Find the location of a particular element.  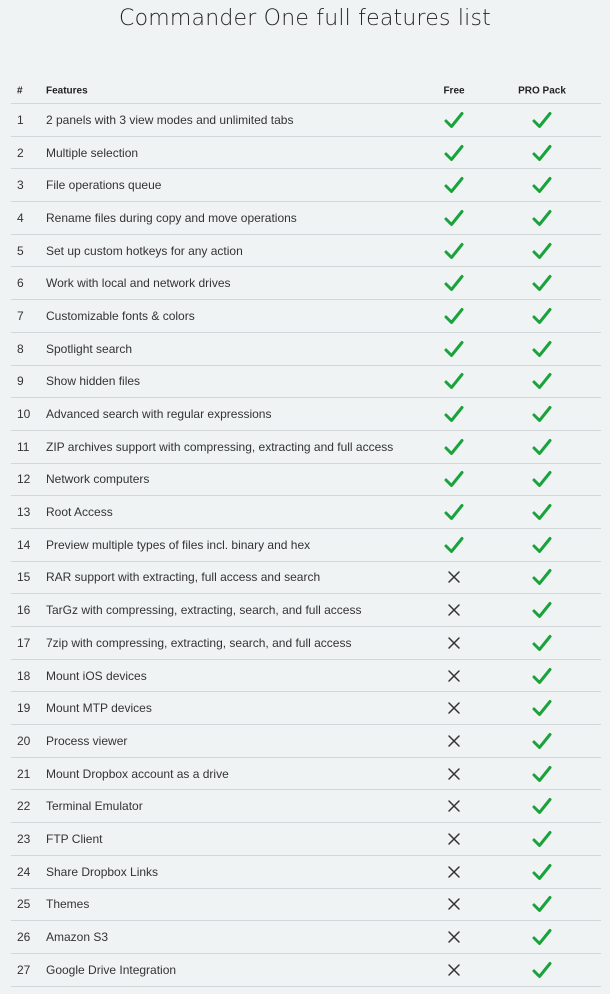

feature-name: Spotlight search is located at coordinates (89, 348).